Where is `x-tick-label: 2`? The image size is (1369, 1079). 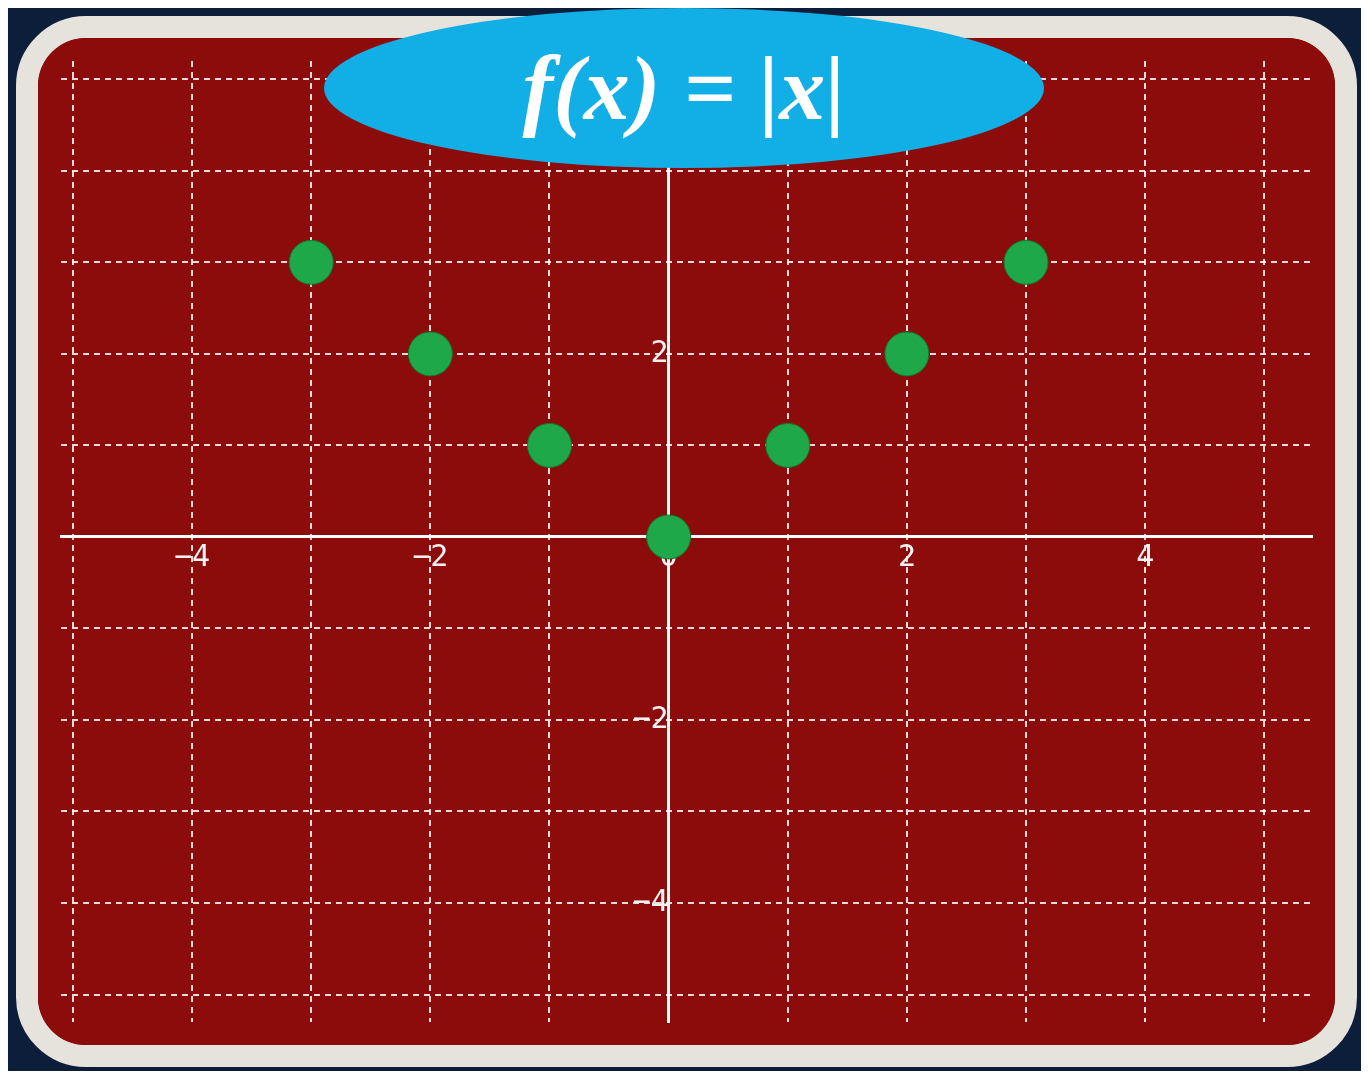
x-tick-label: 2 is located at coordinates (906, 555).